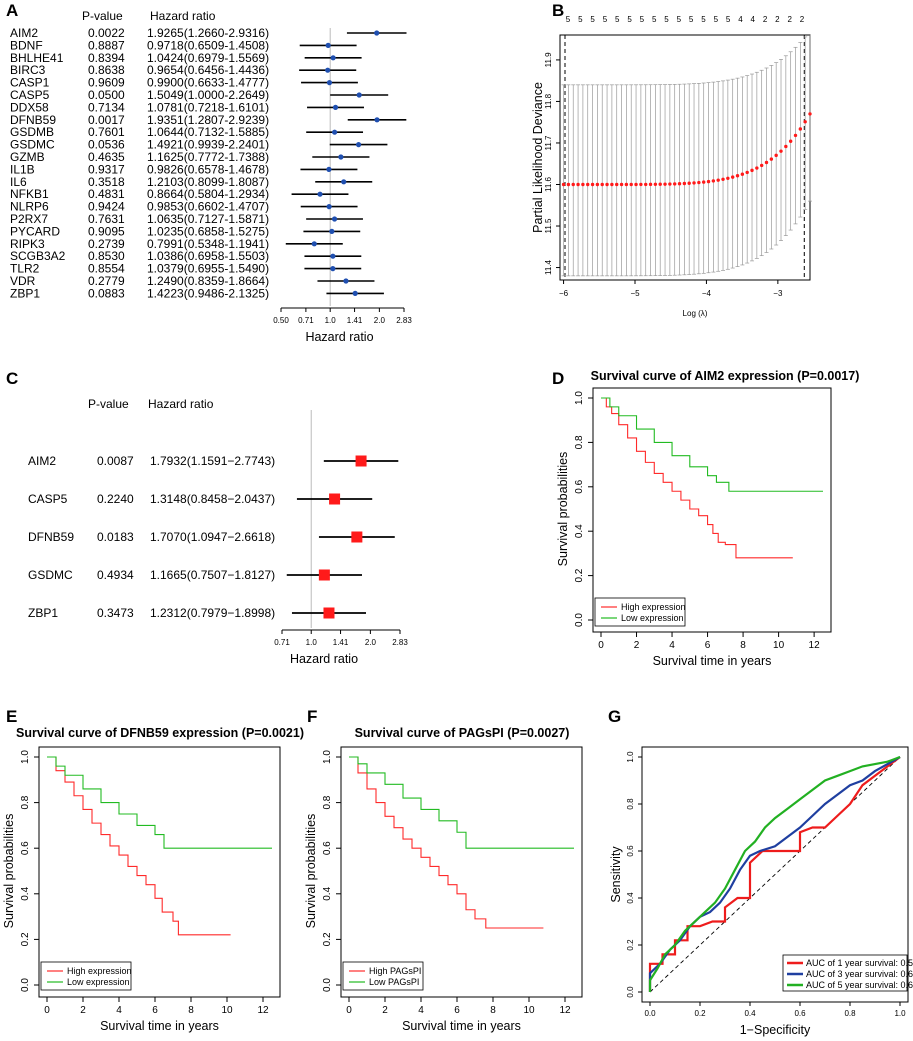  Describe the element at coordinates (281, 320) in the screenshot. I see `x-tick-label: 0.50` at that location.